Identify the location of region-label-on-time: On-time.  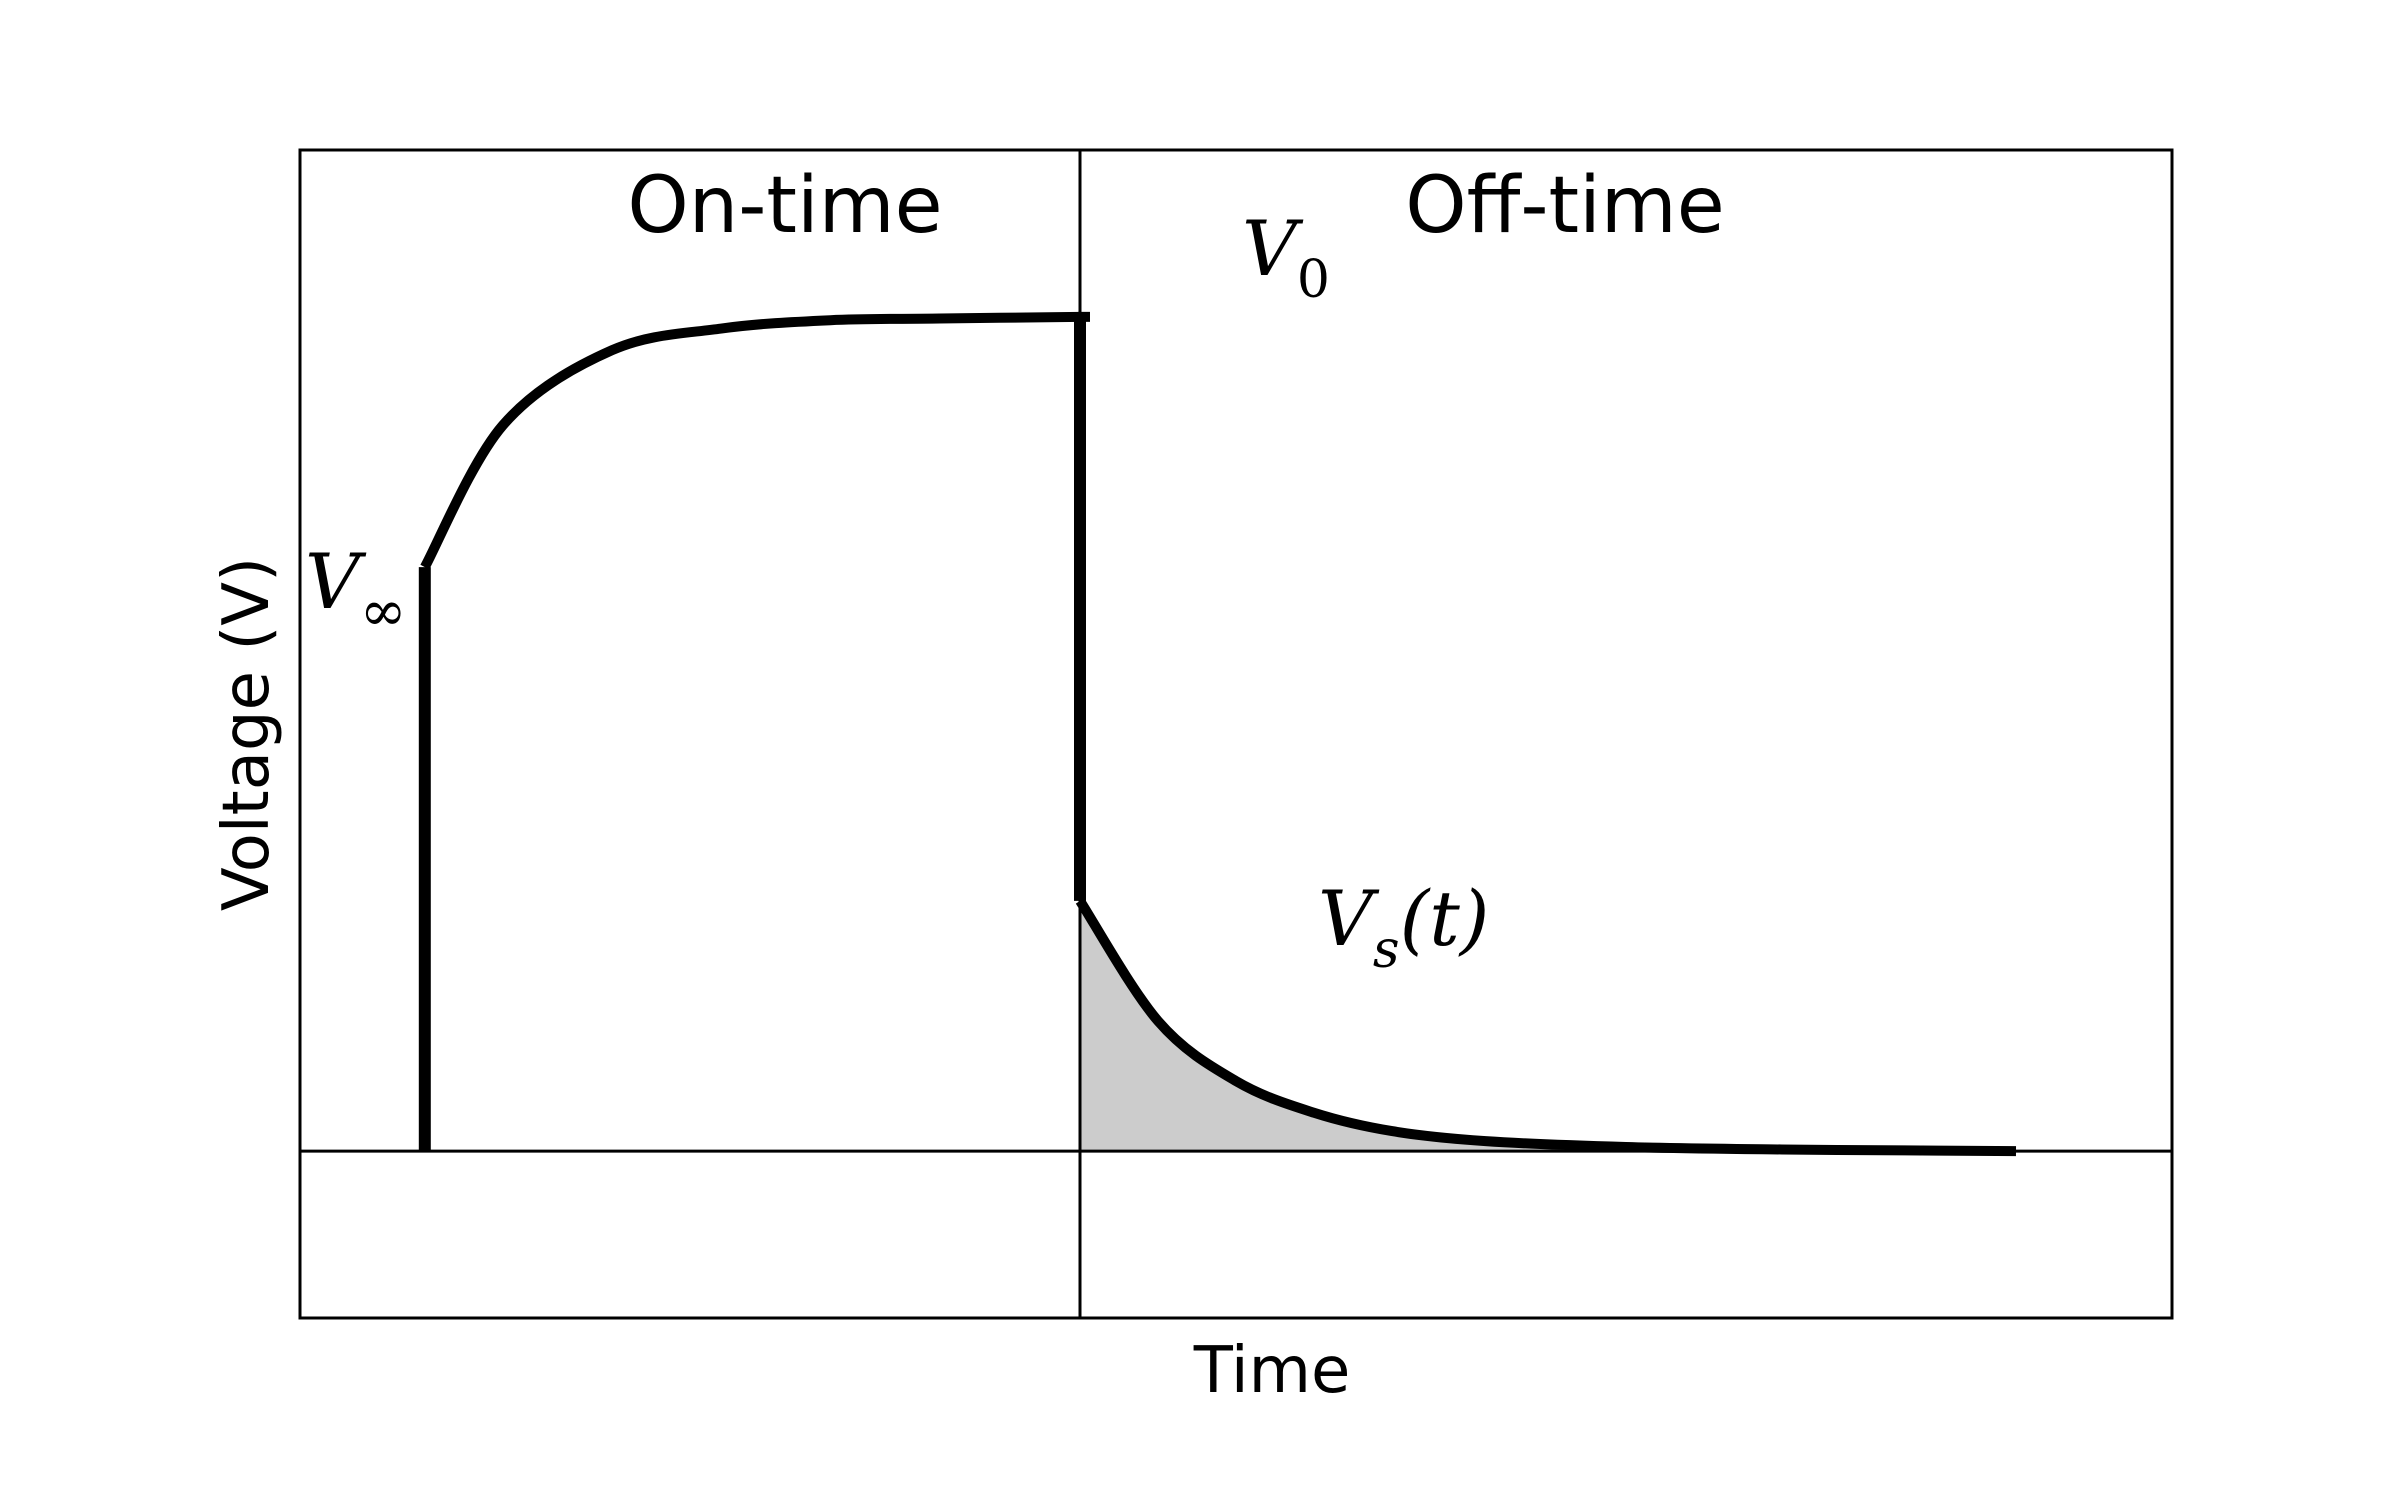
(784, 206).